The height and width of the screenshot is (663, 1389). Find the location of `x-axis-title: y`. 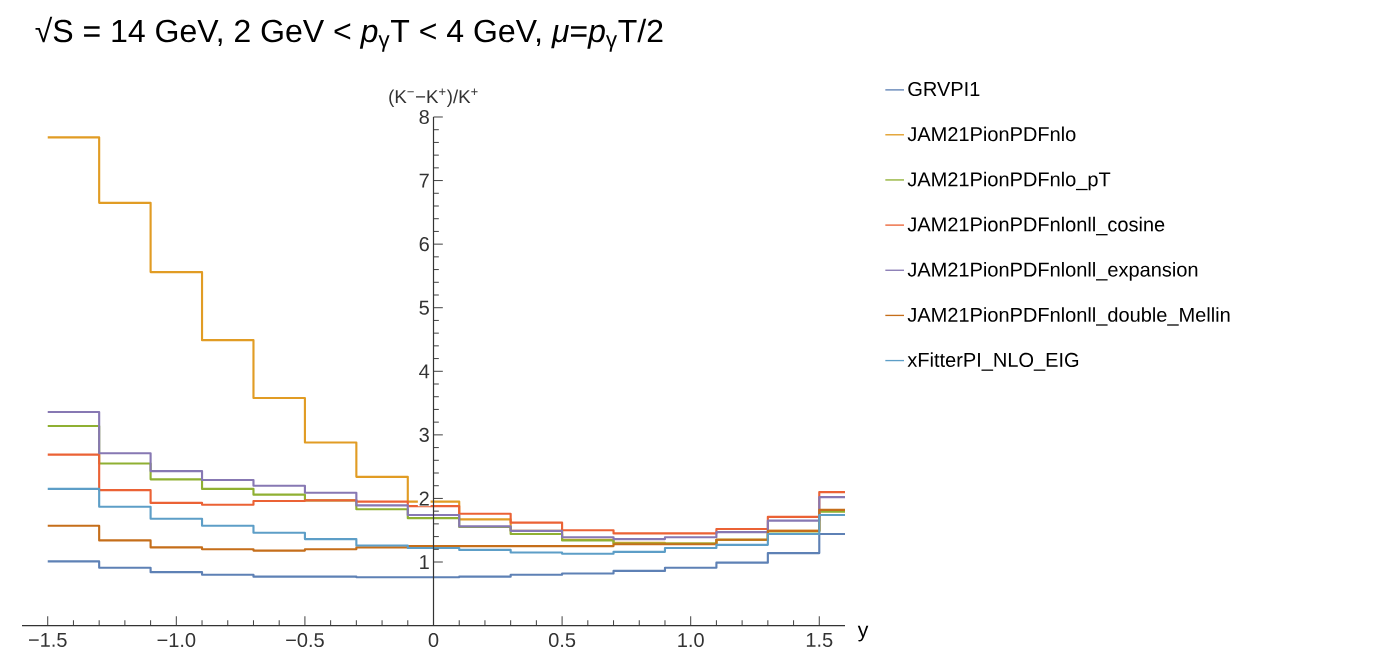

x-axis-title: y is located at coordinates (863, 633).